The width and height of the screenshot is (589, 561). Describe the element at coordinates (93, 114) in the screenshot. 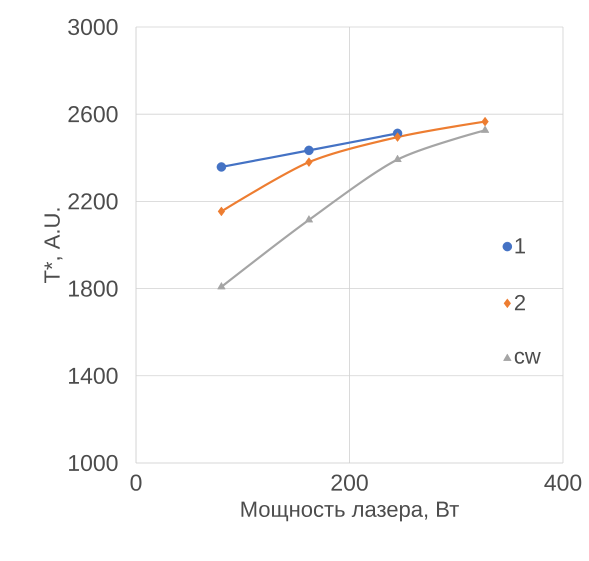

I see `y-tick-label: 2600` at that location.